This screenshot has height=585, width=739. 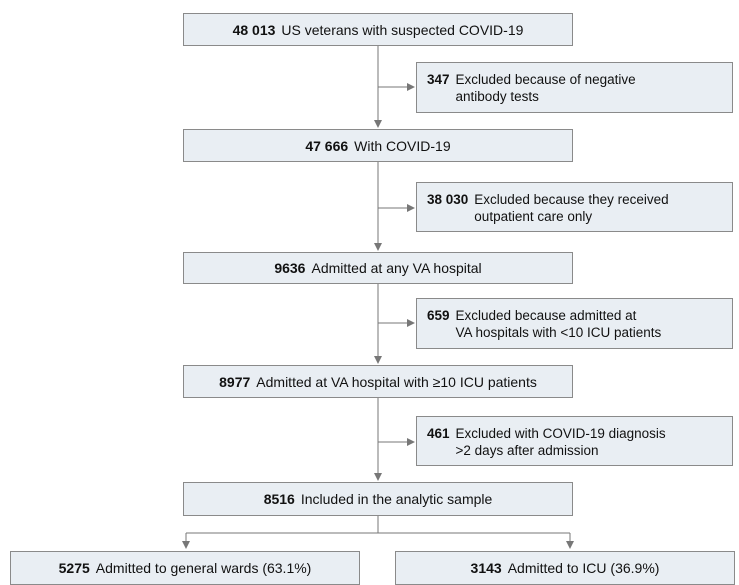 What do you see at coordinates (486, 568) in the screenshot?
I see `count: 3143` at bounding box center [486, 568].